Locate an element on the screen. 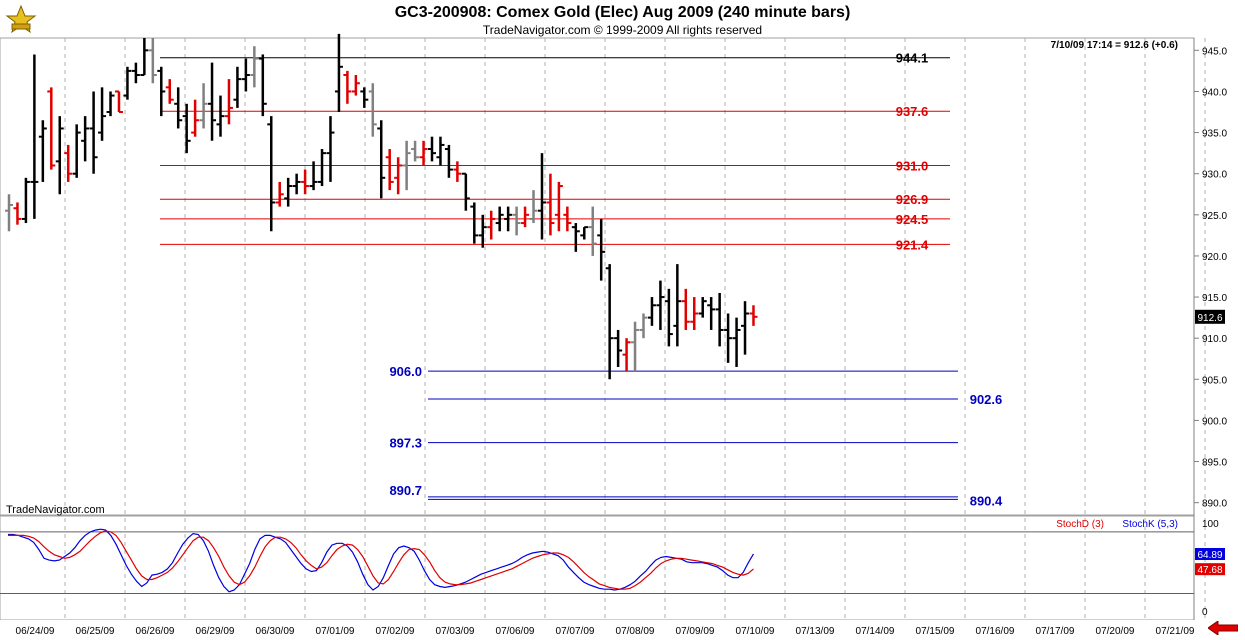 The image size is (1245, 640). stoch-k-line is located at coordinates (381, 560).